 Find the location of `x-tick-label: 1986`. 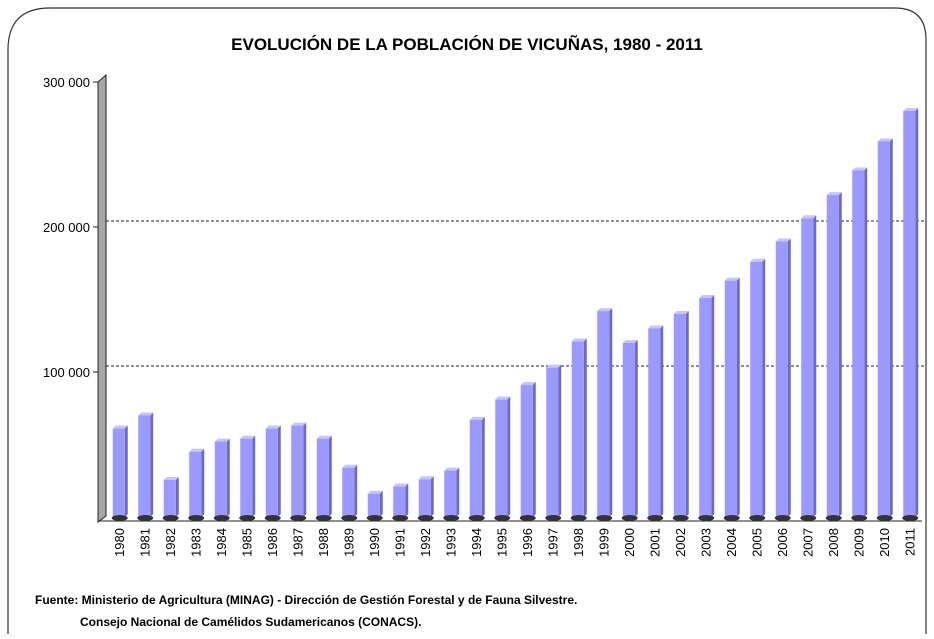

x-tick-label: 1986 is located at coordinates (272, 542).